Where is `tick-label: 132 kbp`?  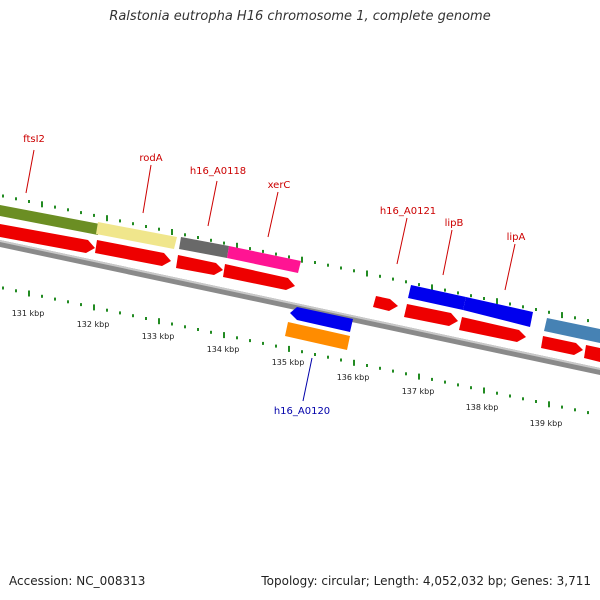 tick-label: 132 kbp is located at coordinates (93, 324).